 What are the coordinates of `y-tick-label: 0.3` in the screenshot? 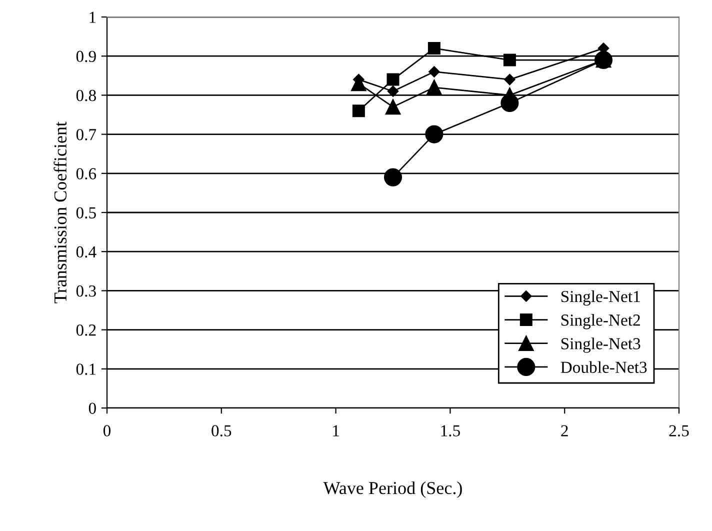 It's located at (86, 291).